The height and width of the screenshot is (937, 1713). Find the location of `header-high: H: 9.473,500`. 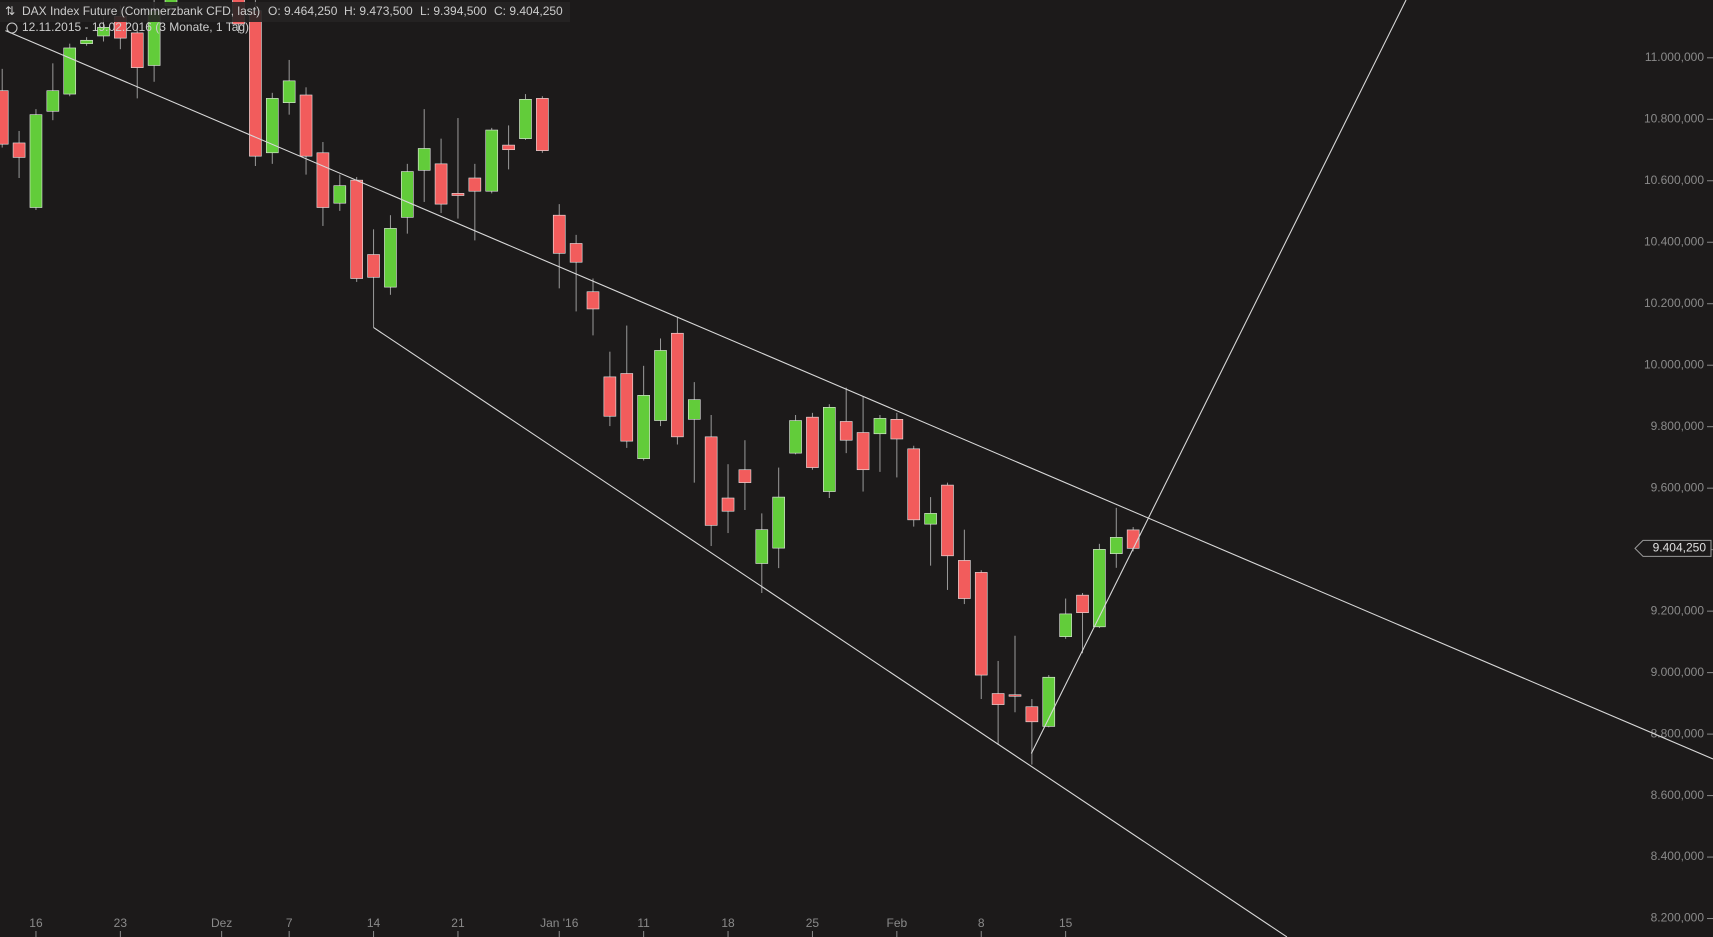

header-high: H: 9.473,500 is located at coordinates (378, 11).